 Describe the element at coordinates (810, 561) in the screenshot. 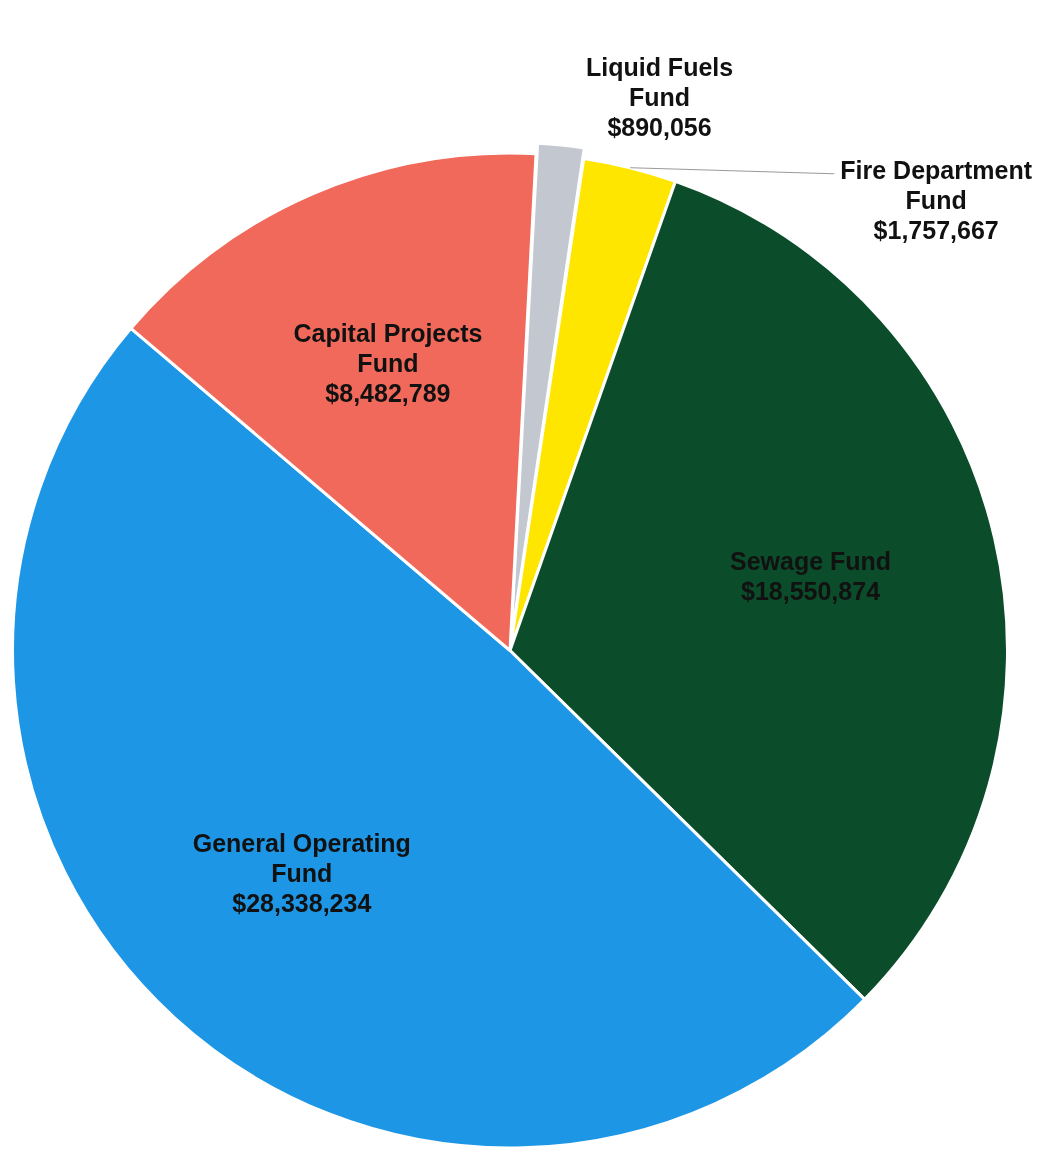

I see `slice-label: Sewage Fund` at that location.